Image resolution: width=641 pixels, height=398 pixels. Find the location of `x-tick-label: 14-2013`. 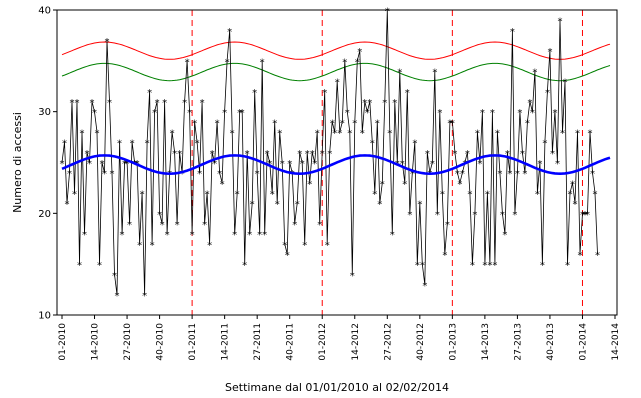

x-tick-label: 14-2013 is located at coordinates (486, 342).